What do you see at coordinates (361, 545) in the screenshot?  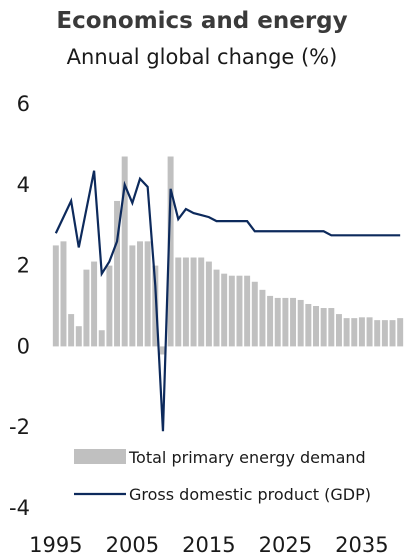 I see `x-tick-label: 2035` at bounding box center [361, 545].